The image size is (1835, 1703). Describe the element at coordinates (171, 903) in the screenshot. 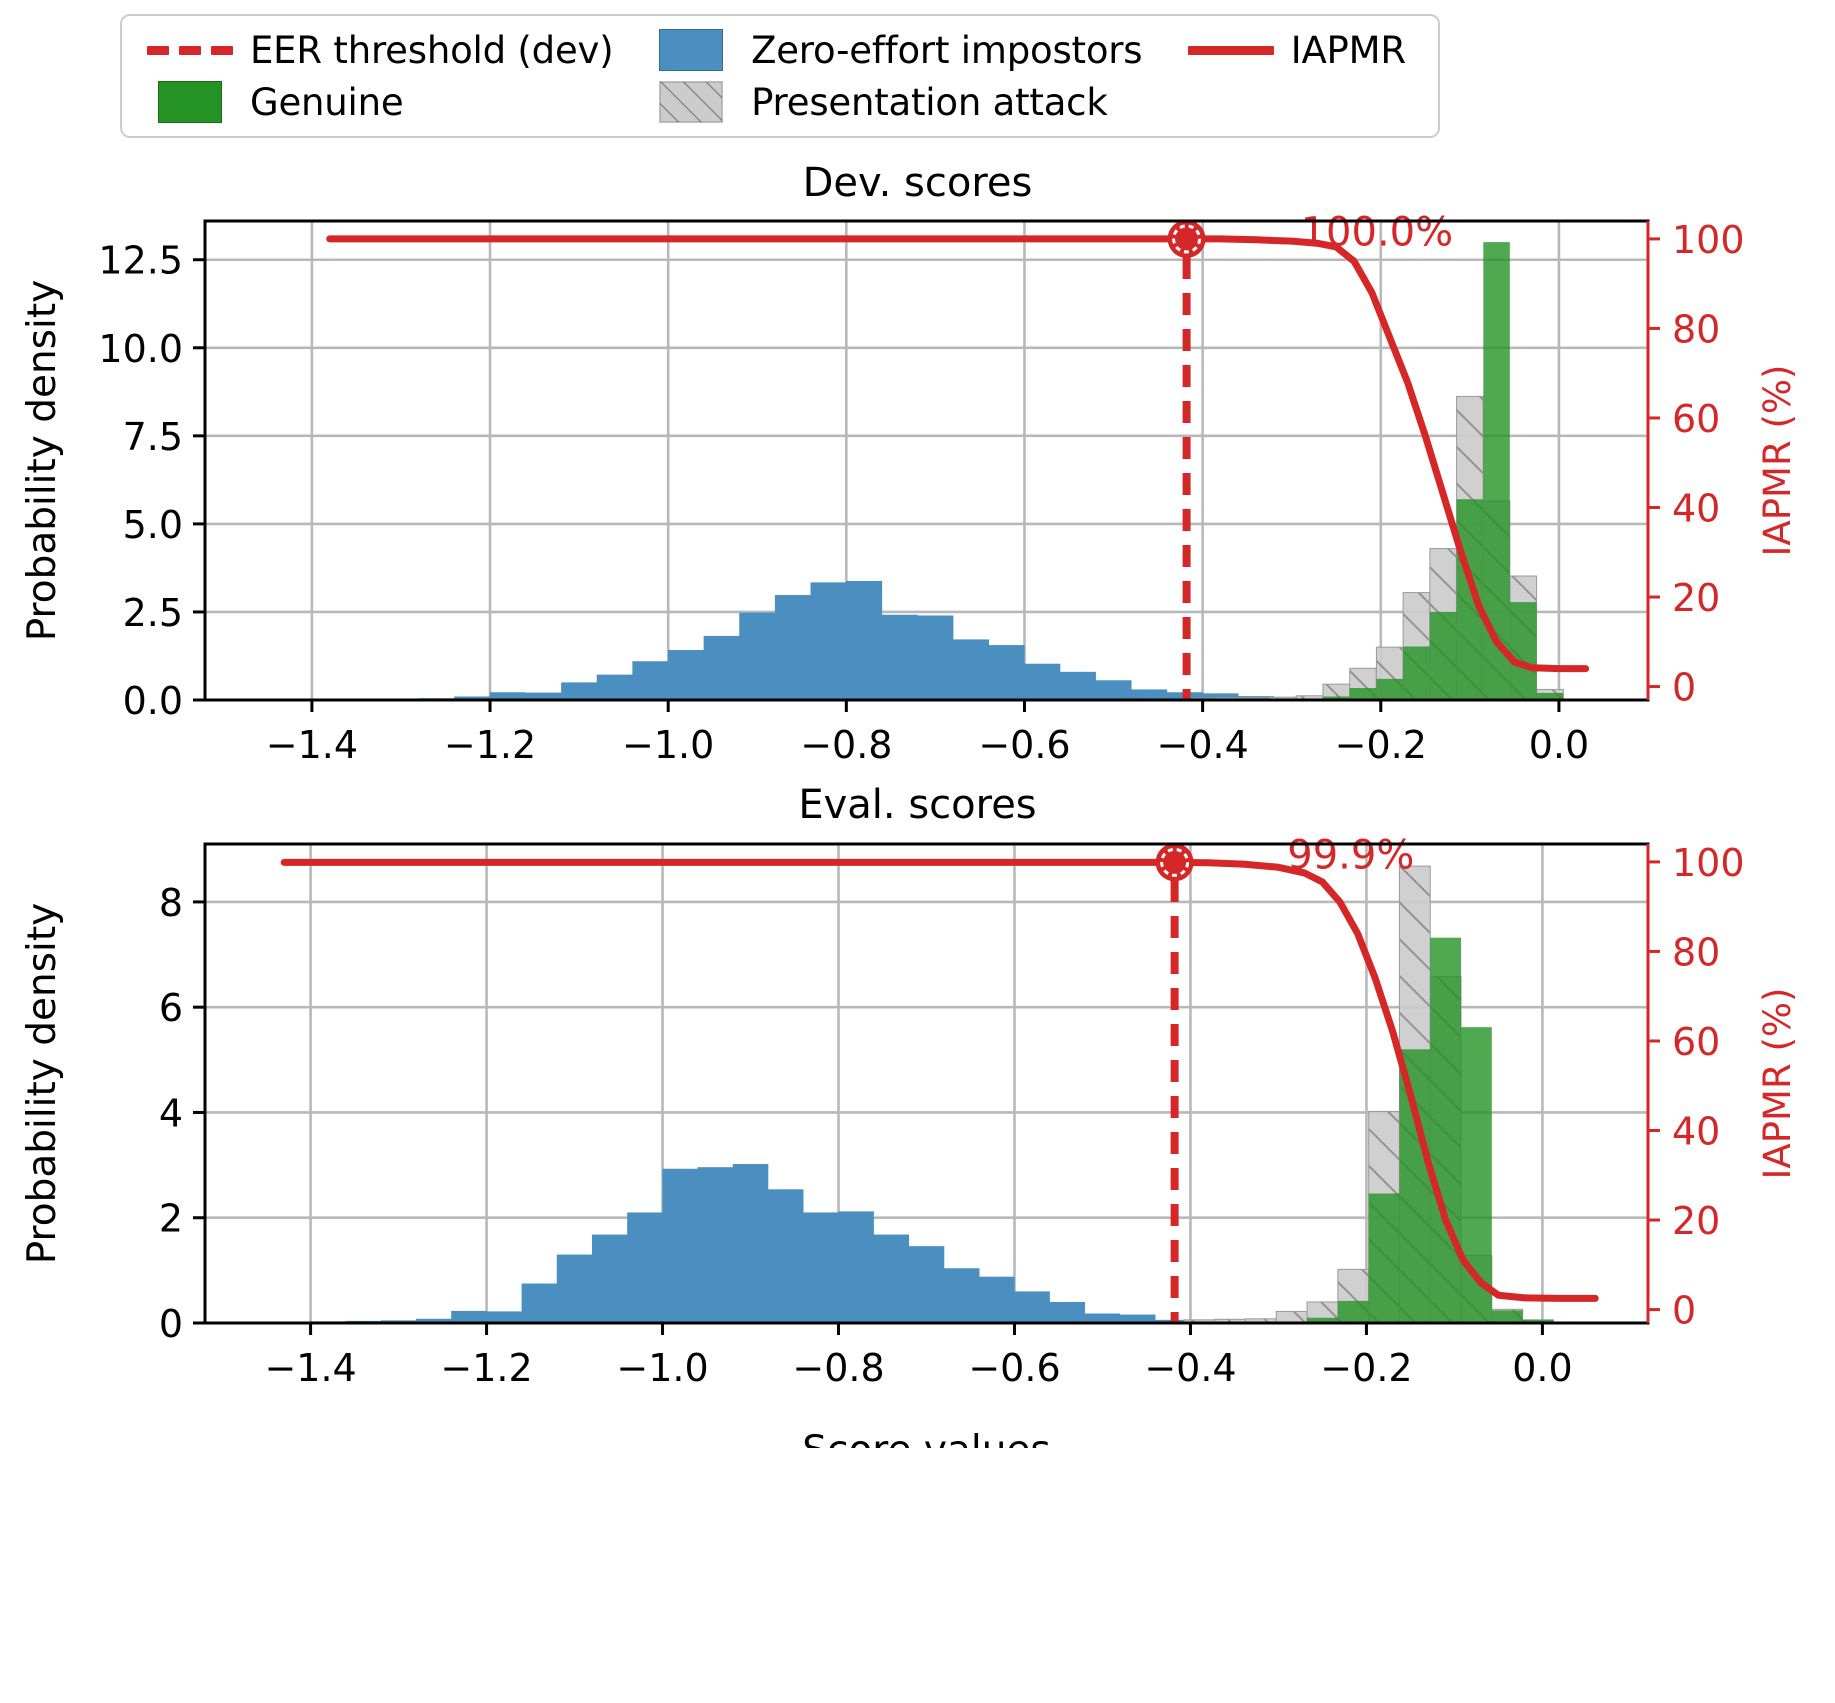

I see `y-tick-label: 8` at that location.